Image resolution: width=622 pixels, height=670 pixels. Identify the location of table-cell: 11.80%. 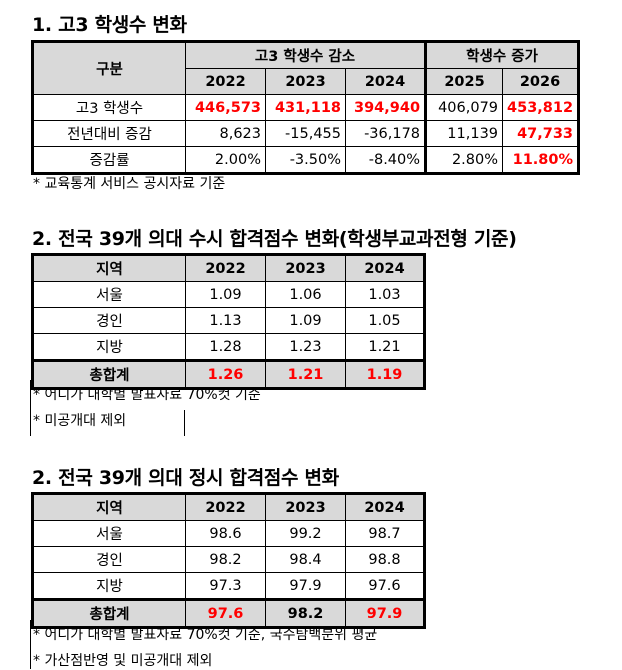
(541, 160).